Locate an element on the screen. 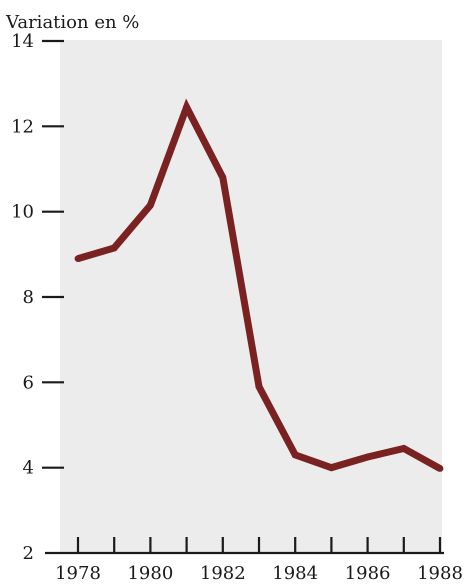 The width and height of the screenshot is (464, 586). y-tick-label: 14 is located at coordinates (22, 41).